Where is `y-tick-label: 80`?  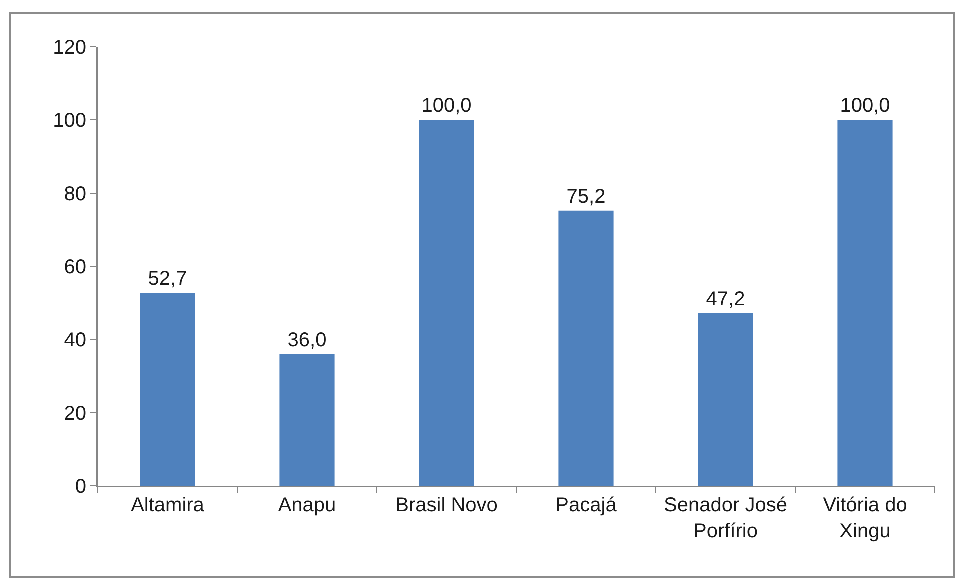
y-tick-label: 80 is located at coordinates (75, 194).